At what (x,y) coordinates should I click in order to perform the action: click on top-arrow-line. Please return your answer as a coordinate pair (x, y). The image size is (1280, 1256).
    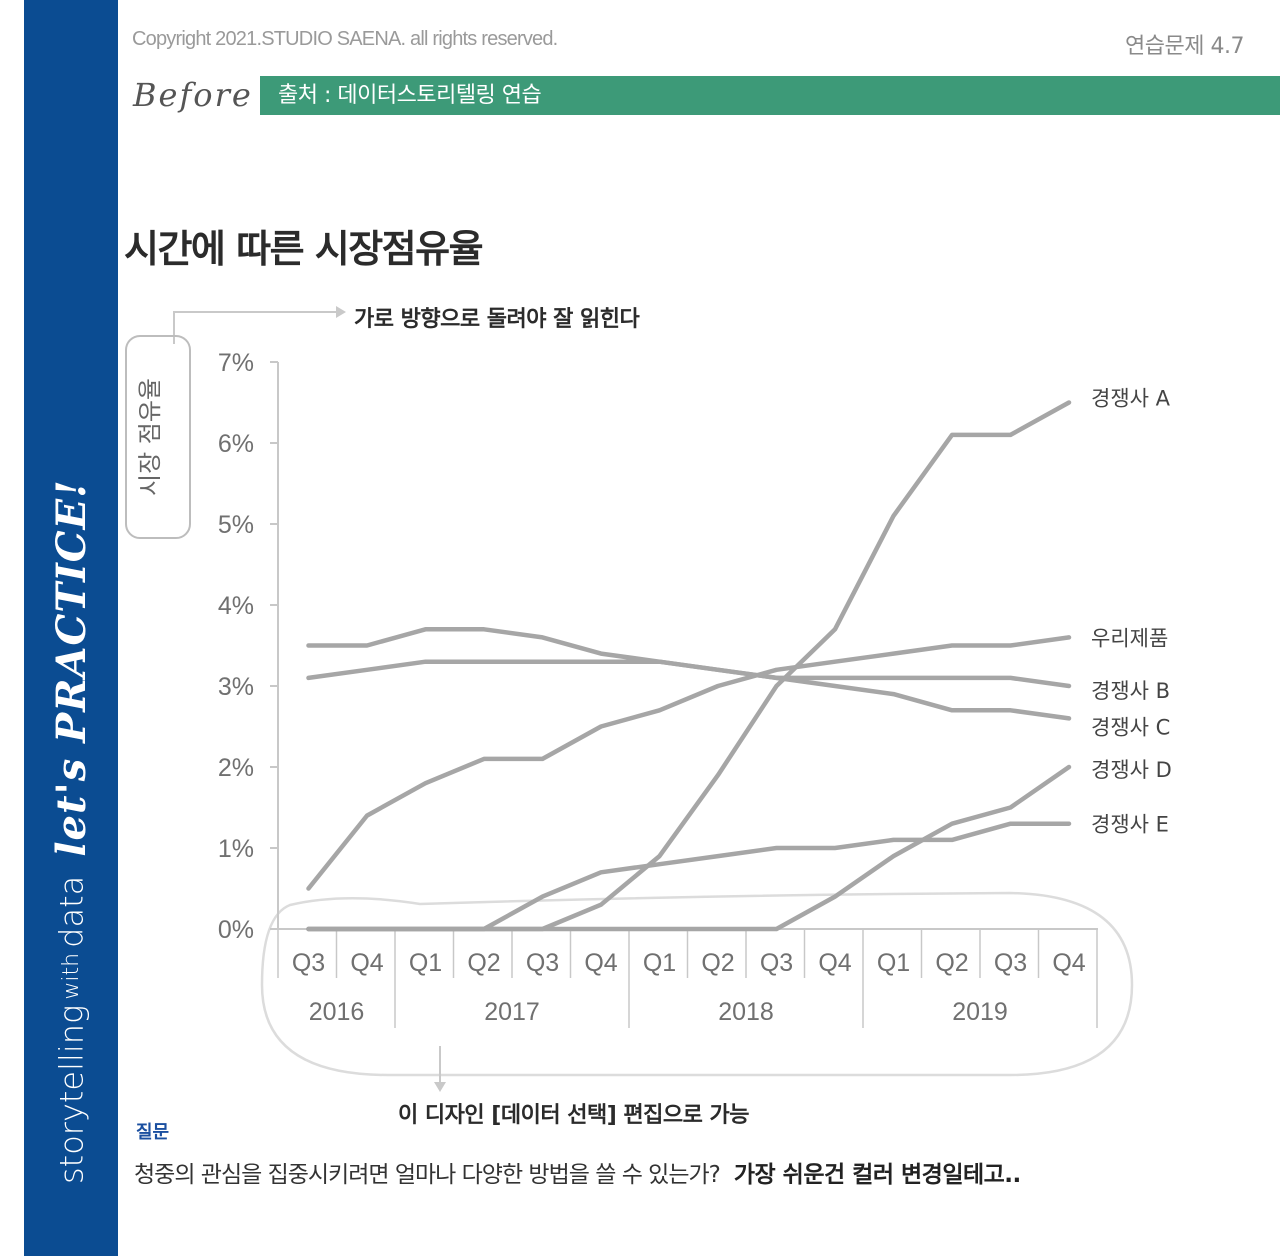
    Looking at the image, I should click on (254, 327).